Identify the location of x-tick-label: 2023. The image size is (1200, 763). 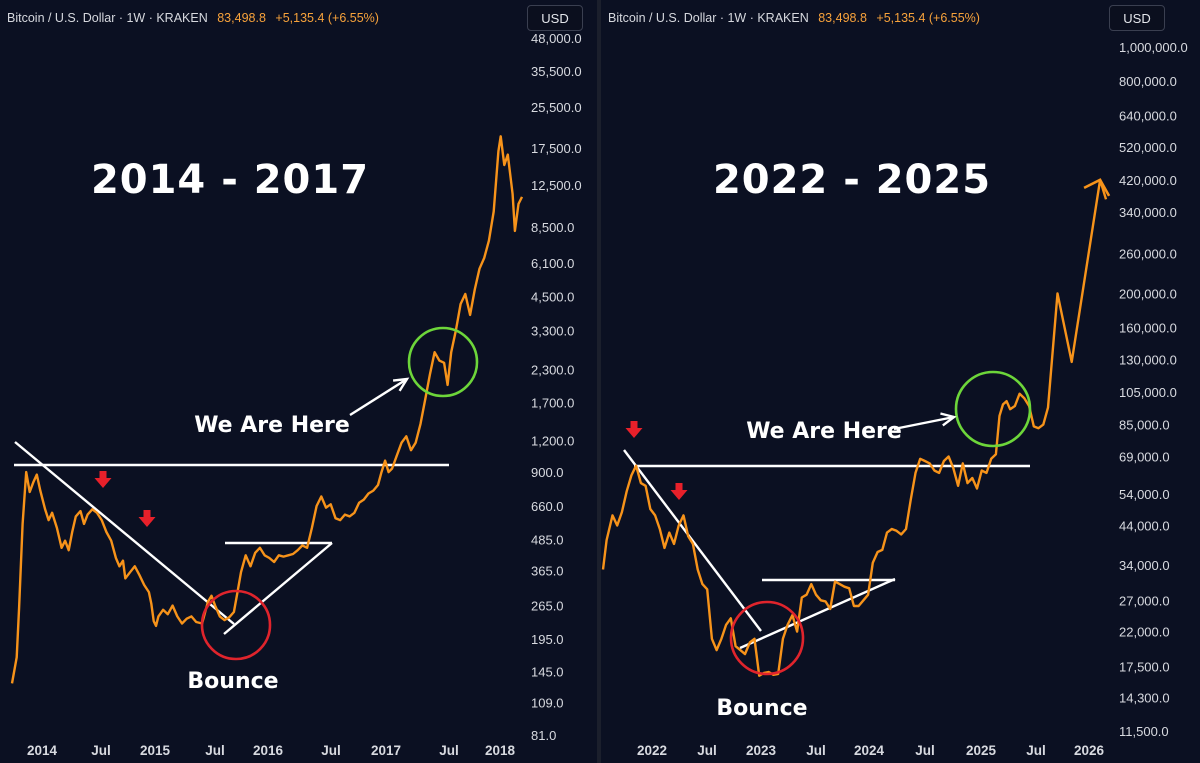
(761, 750).